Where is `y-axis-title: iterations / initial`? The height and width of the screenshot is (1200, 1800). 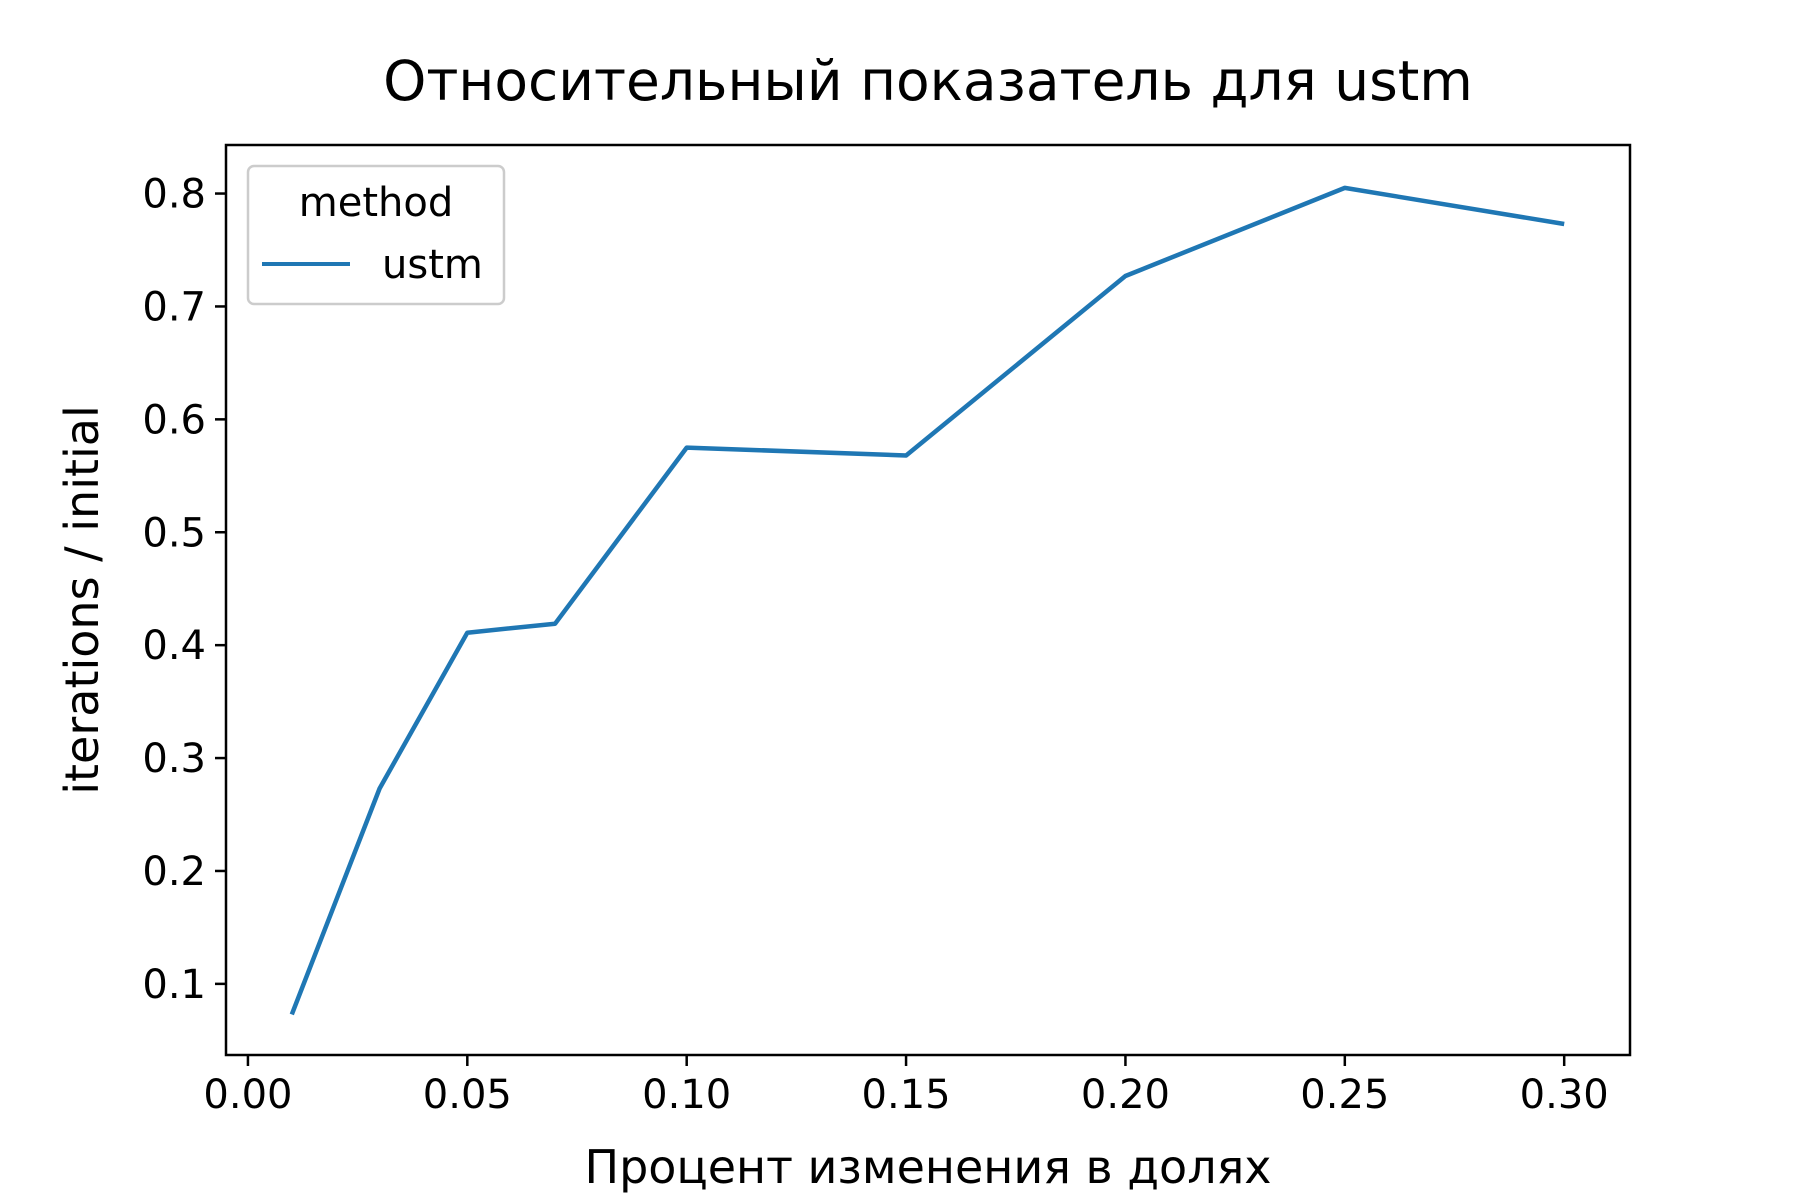
y-axis-title: iterations / initial is located at coordinates (82, 600).